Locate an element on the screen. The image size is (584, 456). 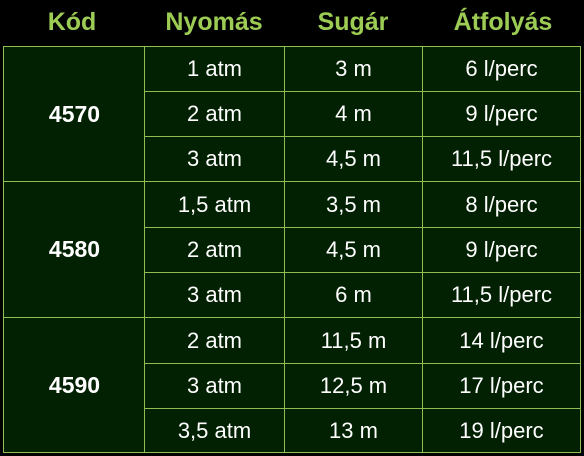
flow-cell: 14 l/perc is located at coordinates (501, 340).